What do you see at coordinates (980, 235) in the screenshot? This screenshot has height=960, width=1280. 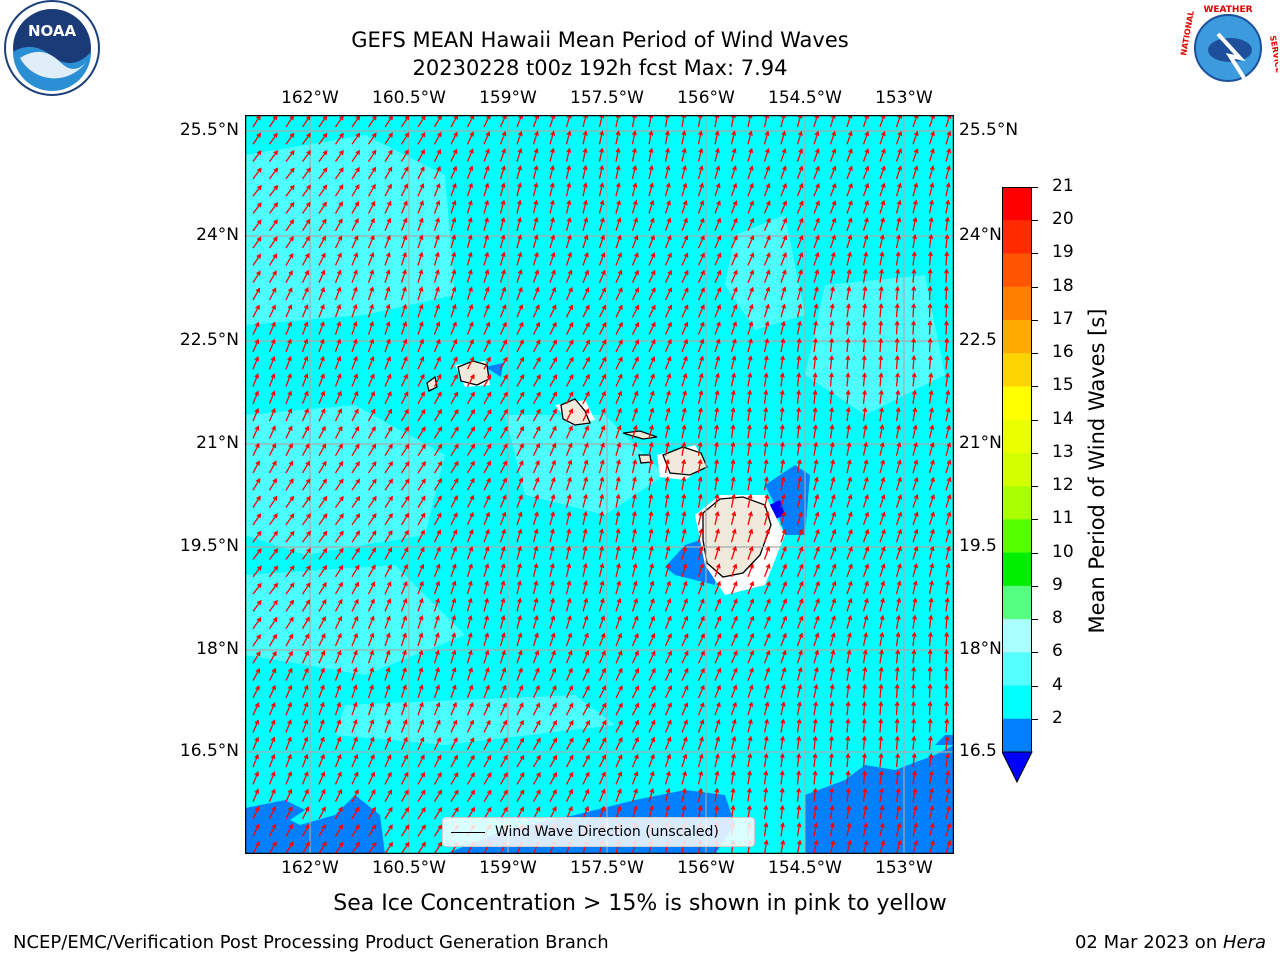 I see `lat-tick-right: 24°N` at bounding box center [980, 235].